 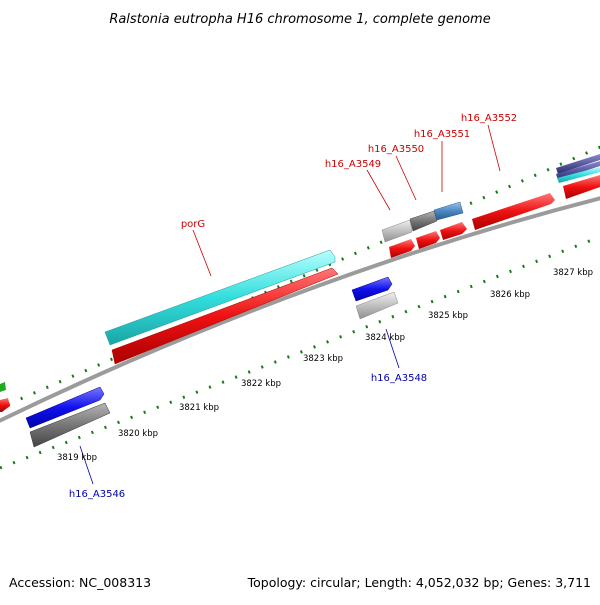 I want to click on gene-label-porG: porG, so click(x=193, y=224).